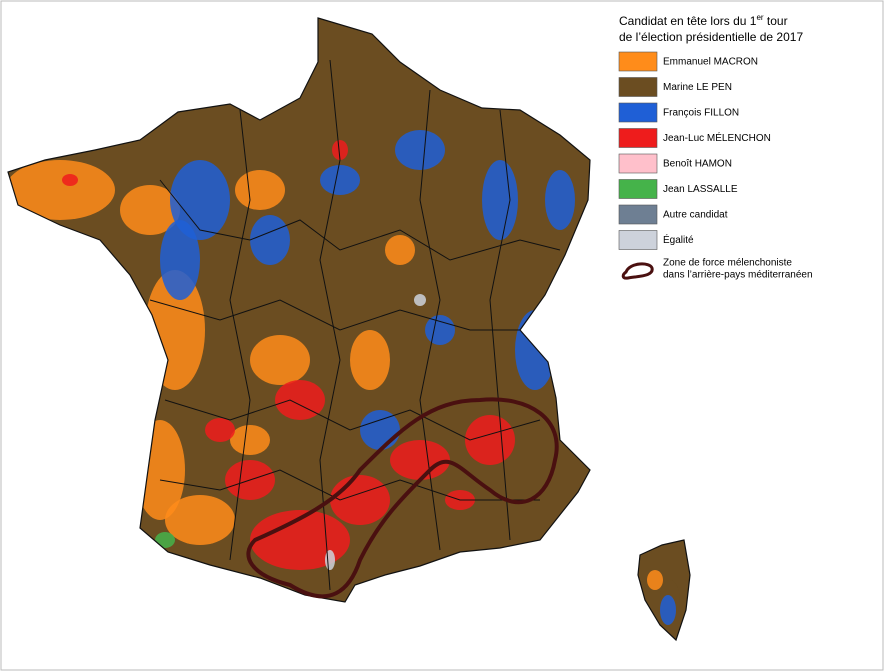  What do you see at coordinates (697, 164) in the screenshot?
I see `legend-label: Benoît HAMON` at bounding box center [697, 164].